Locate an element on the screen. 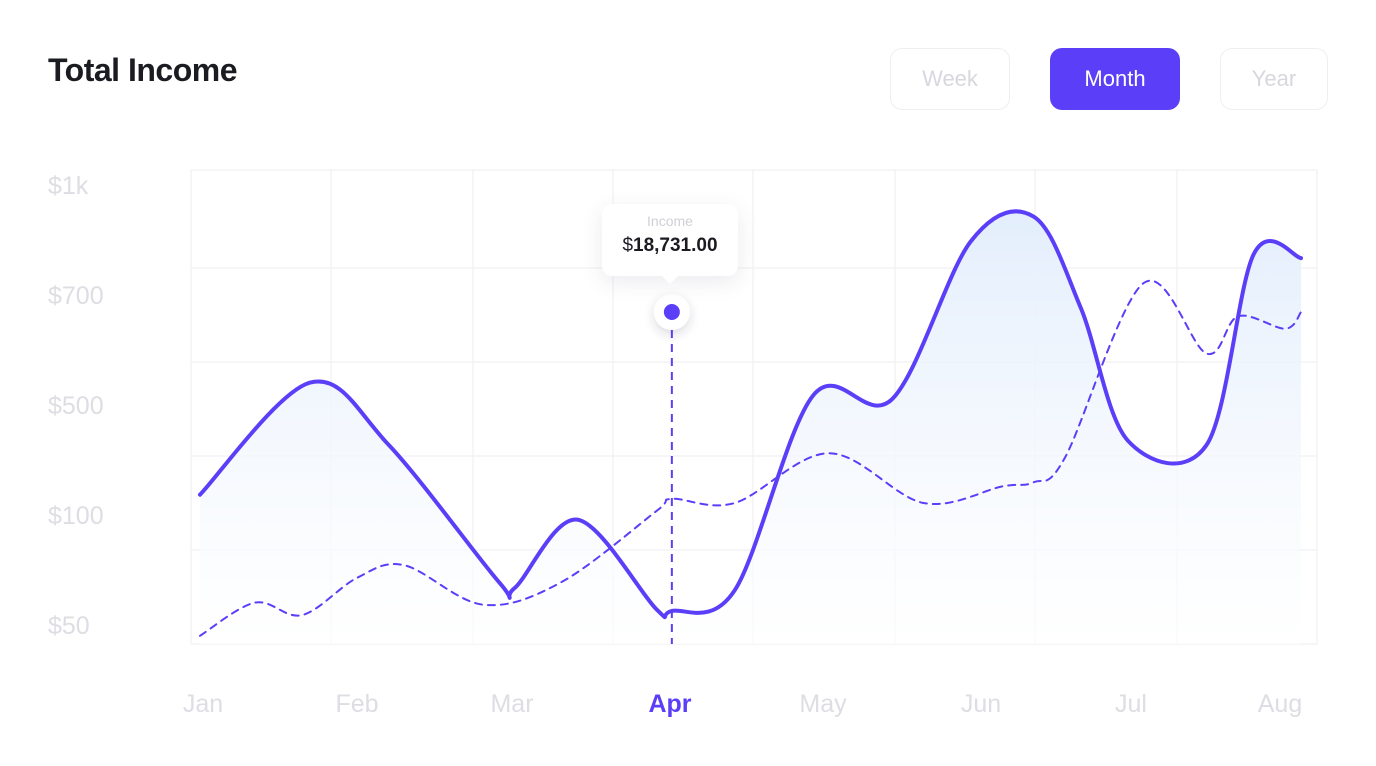 The height and width of the screenshot is (766, 1376). x-tick-label-may: May is located at coordinates (823, 704).